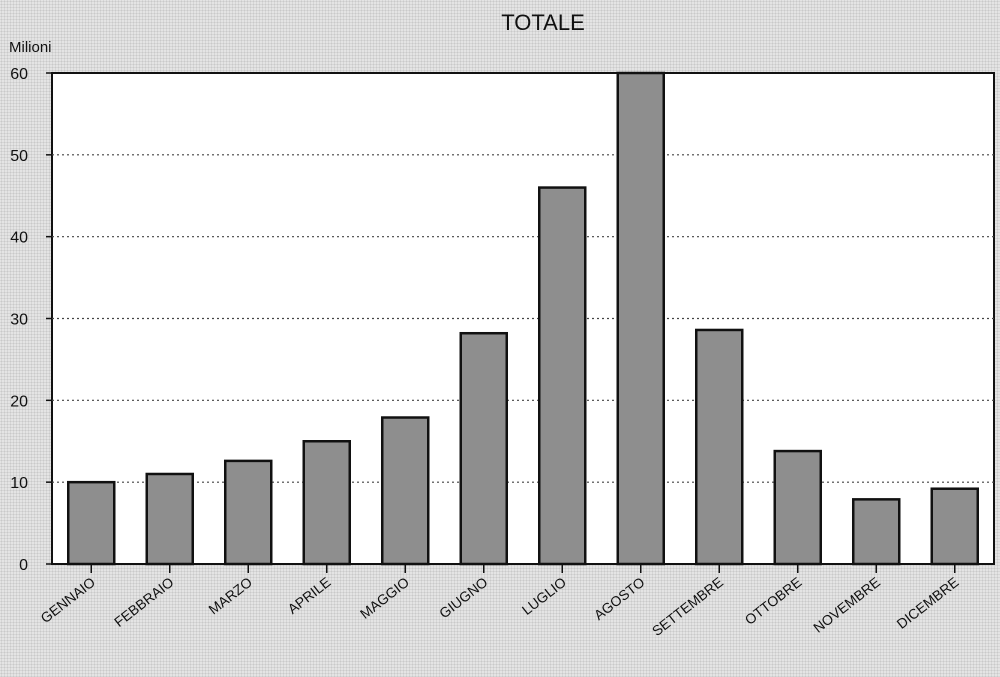  I want to click on bar-marzo, so click(248, 512).